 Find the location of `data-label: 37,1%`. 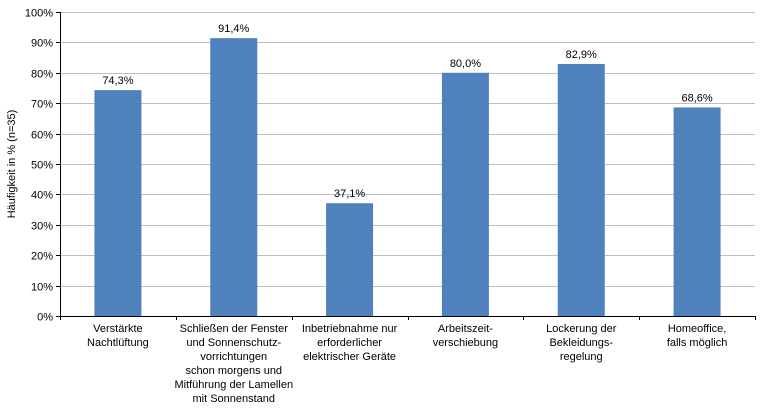

data-label: 37,1% is located at coordinates (349, 194).